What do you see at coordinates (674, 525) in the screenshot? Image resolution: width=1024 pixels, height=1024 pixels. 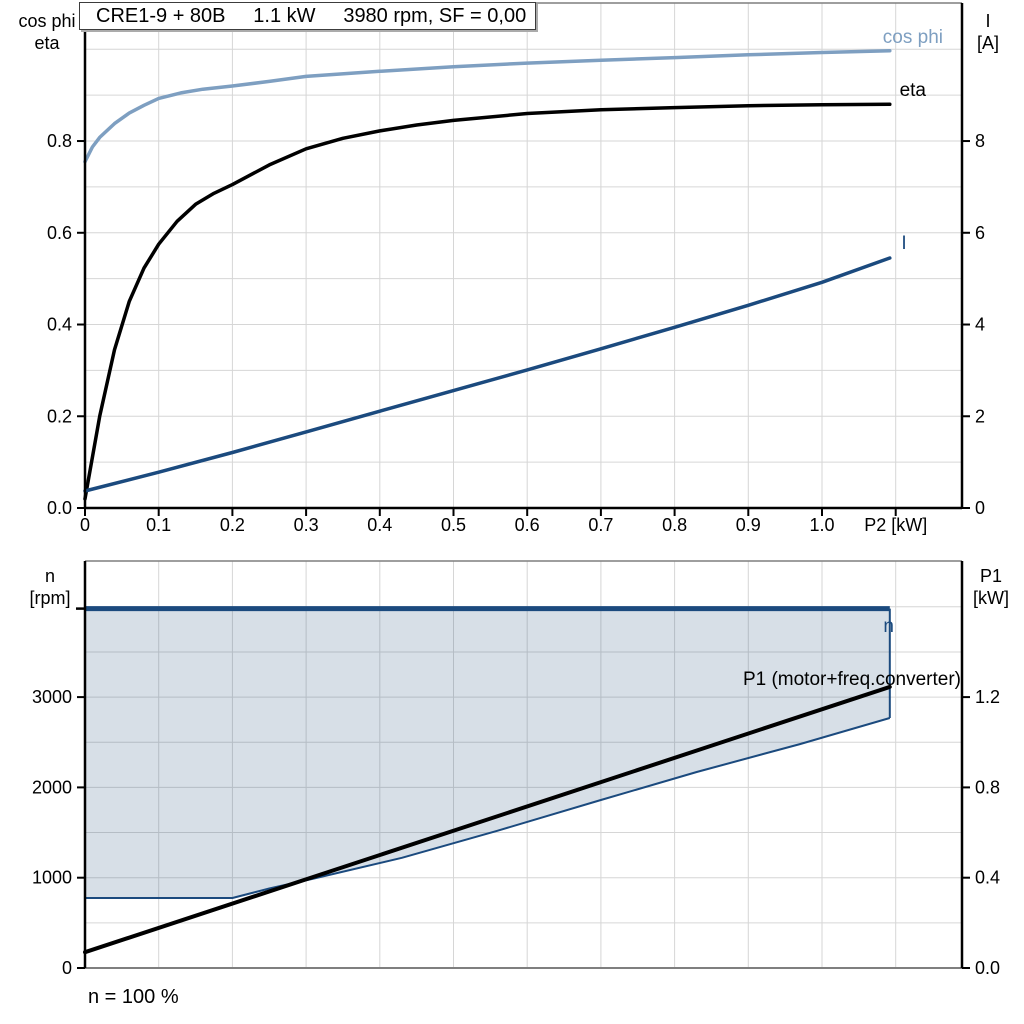 I see `x-tick-label: 0.8` at bounding box center [674, 525].